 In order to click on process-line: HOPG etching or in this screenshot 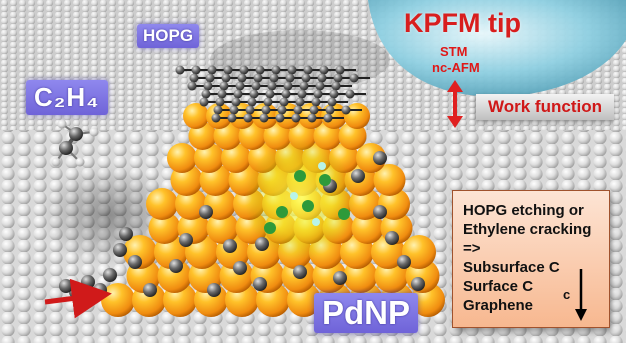, I will do `click(523, 210)`.